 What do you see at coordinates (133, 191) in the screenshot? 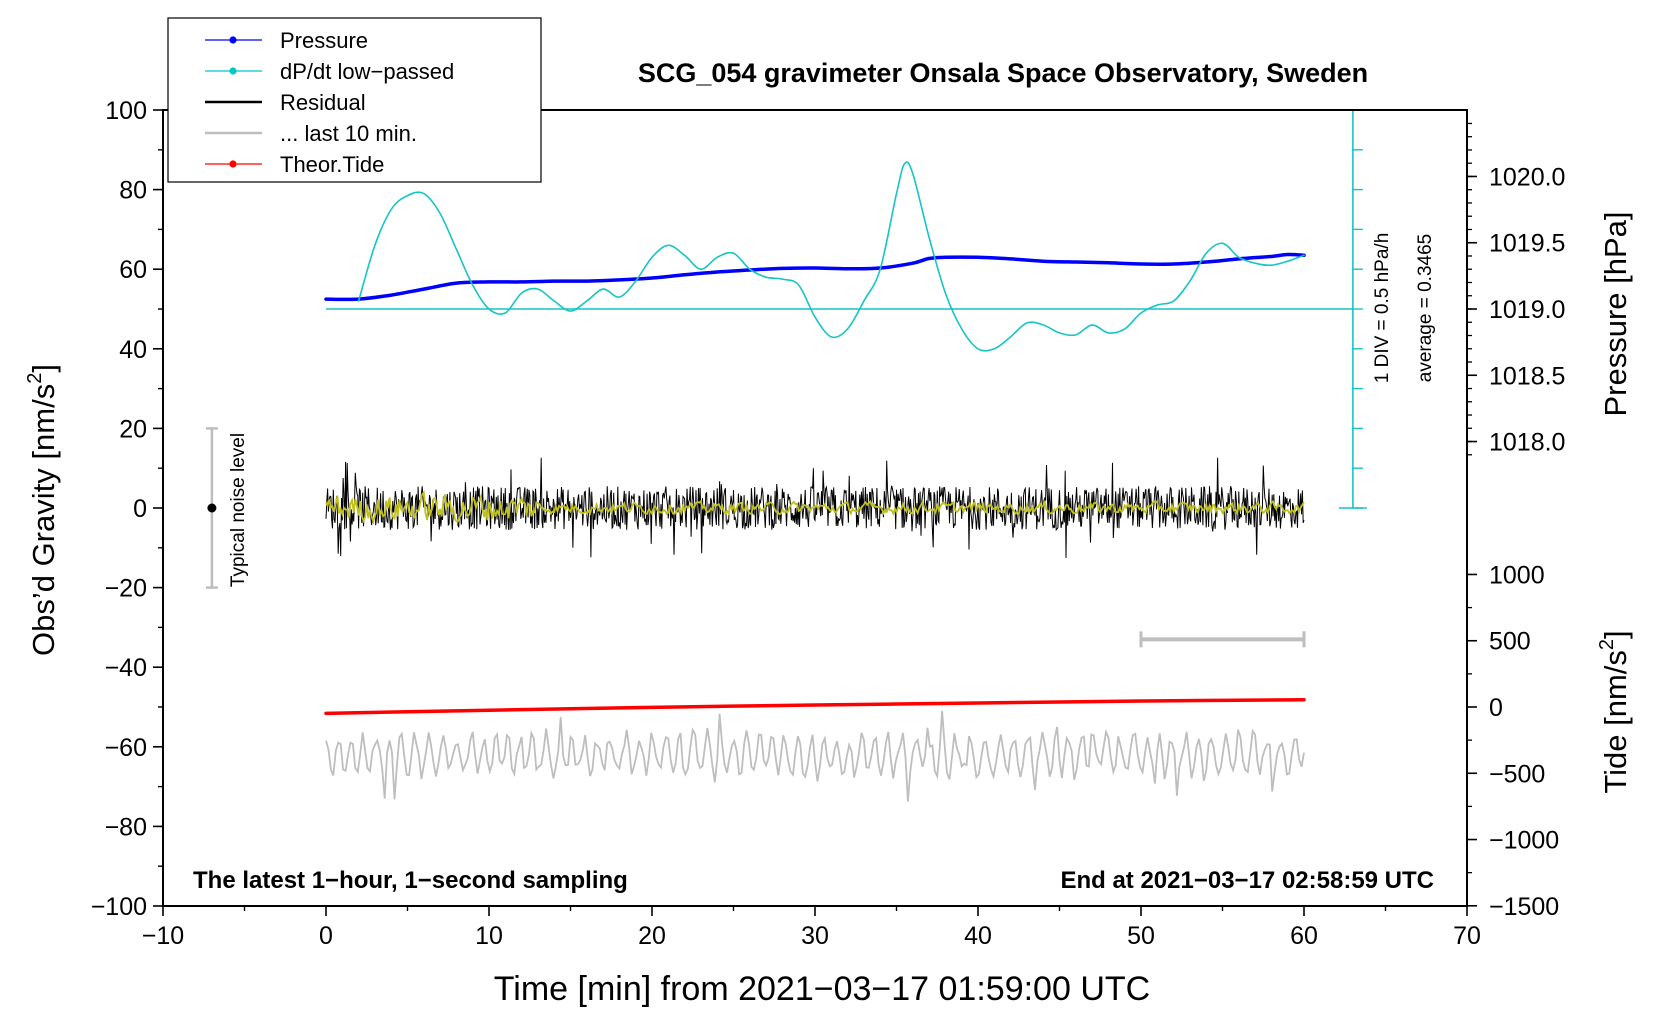
I see `y-tick-label: 80` at bounding box center [133, 191].